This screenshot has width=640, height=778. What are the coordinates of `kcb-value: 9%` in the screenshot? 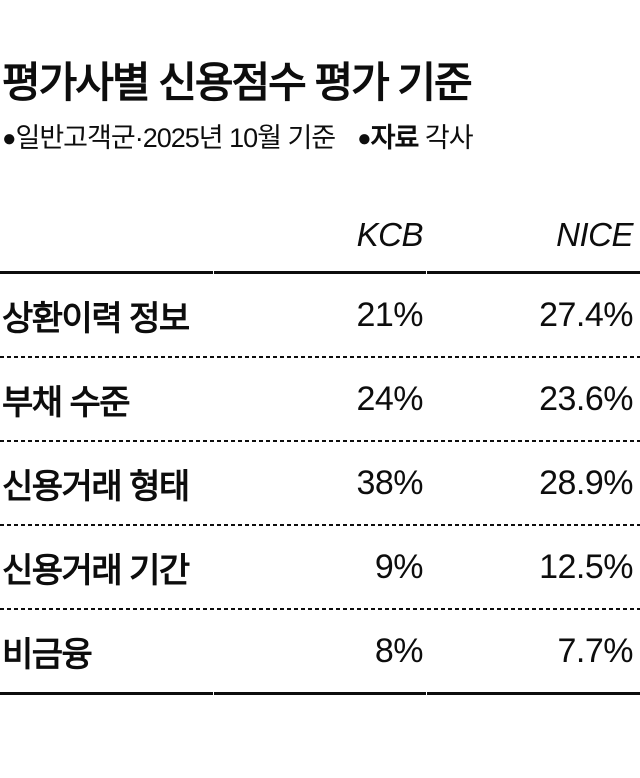 It's located at (399, 566).